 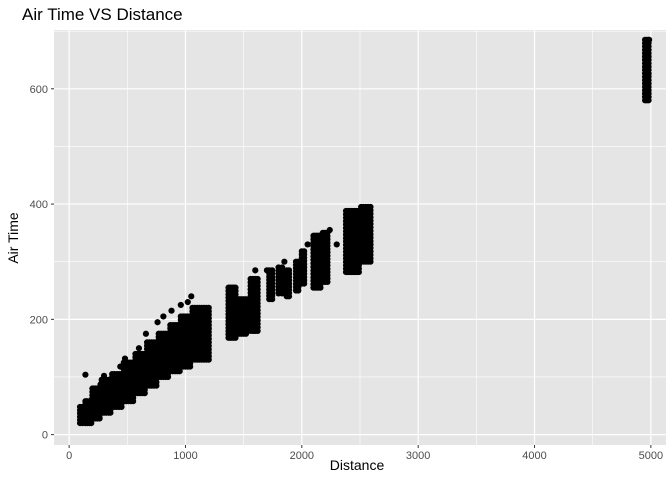 I want to click on x-tick-label: 1000, so click(x=185, y=456).